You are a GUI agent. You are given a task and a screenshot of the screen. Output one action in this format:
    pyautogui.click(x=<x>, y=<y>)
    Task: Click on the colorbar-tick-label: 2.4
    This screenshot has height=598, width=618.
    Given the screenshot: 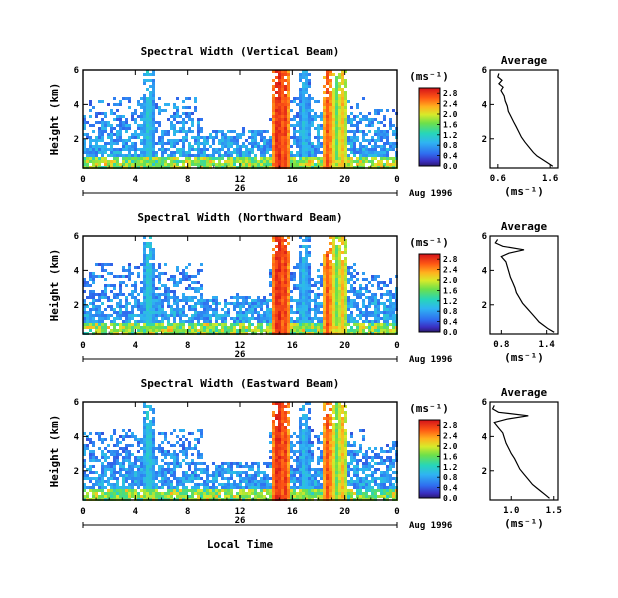 What is the action you would take?
    pyautogui.click(x=450, y=270)
    